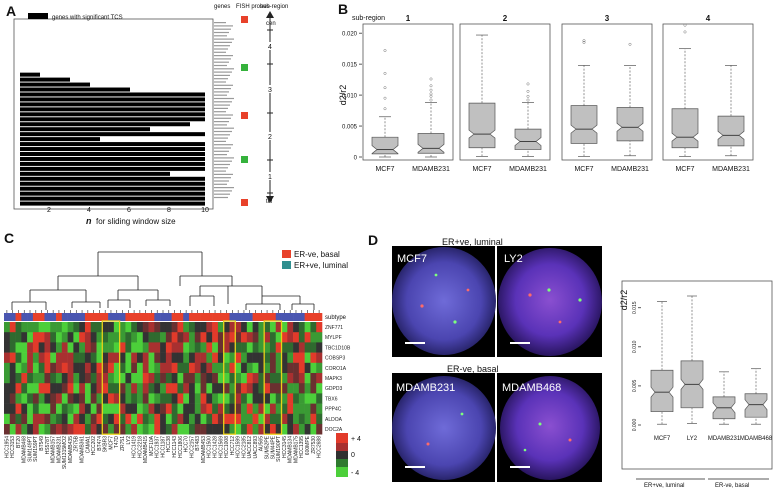  Describe the element at coordinates (317, 254) in the screenshot. I see `basal-legend-label: ER-ve, basal` at that location.